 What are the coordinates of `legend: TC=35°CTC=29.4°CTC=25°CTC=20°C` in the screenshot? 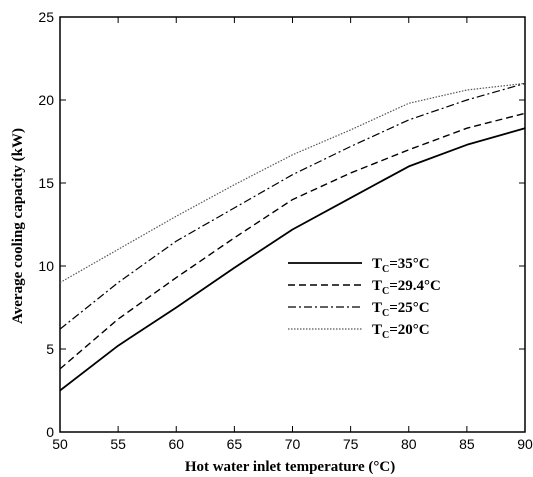 It's located at (364, 298).